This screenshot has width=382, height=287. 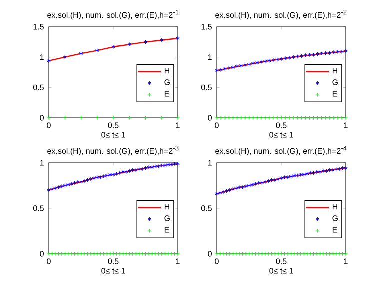 What do you see at coordinates (335, 83) in the screenshot?
I see `legend-label: G` at bounding box center [335, 83].